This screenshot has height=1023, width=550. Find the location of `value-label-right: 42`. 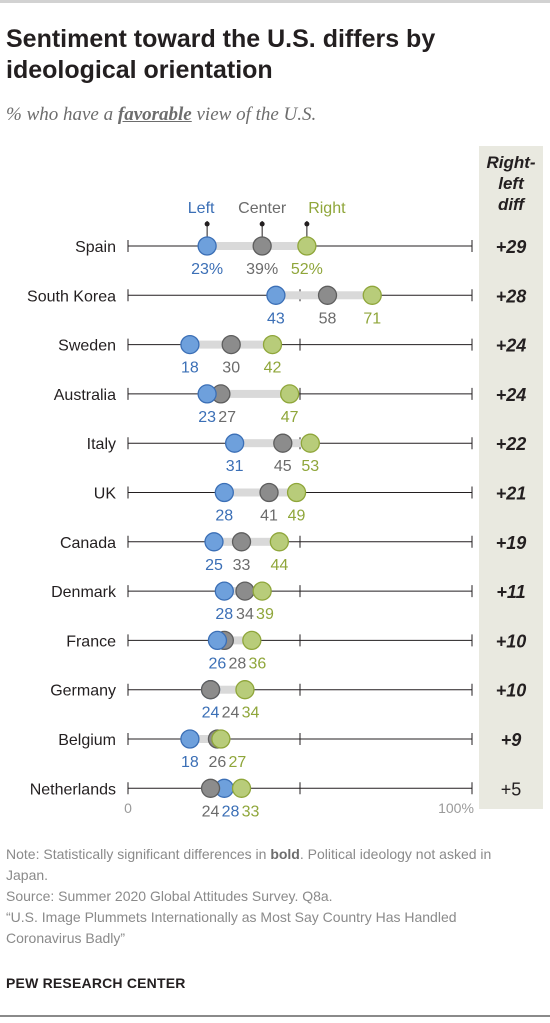

value-label-right: 42 is located at coordinates (273, 368).